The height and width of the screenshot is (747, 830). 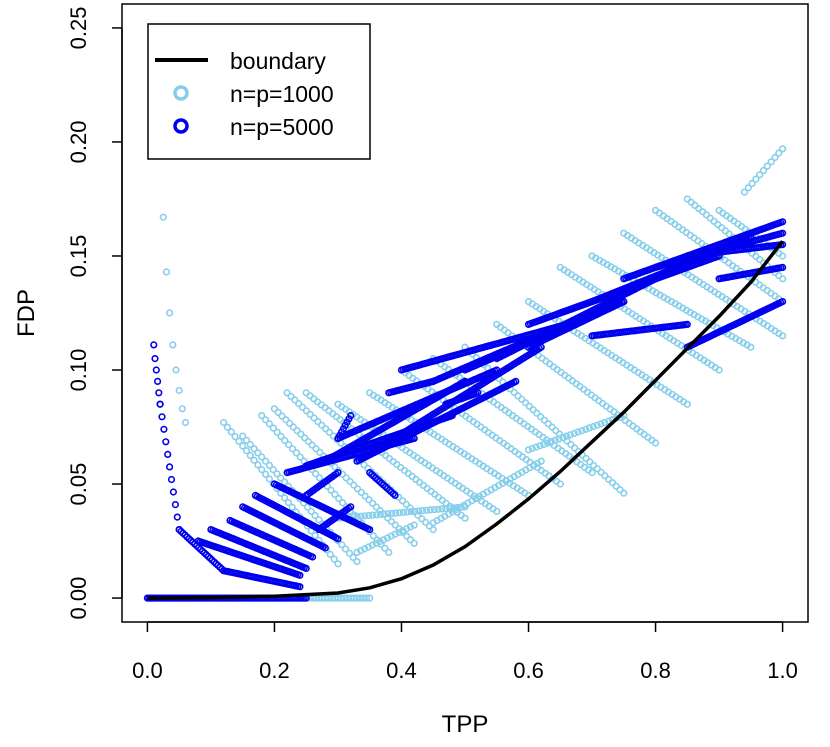 I want to click on point-1-1935, so click(x=782, y=267).